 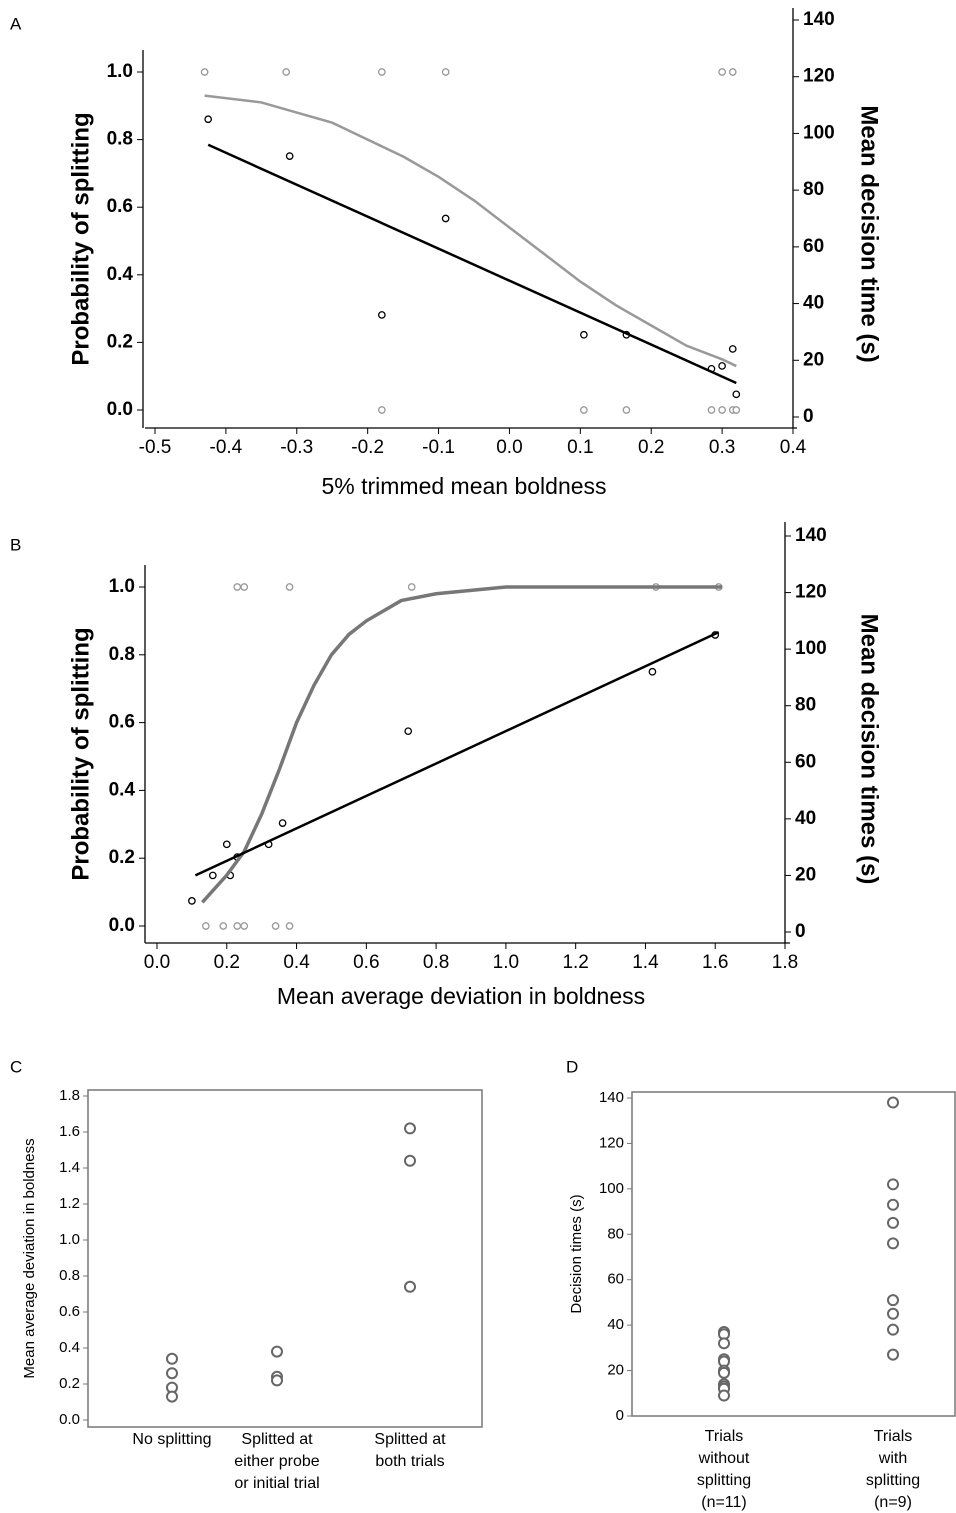 What do you see at coordinates (892, 1458) in the screenshot?
I see `x-tick-label: with` at bounding box center [892, 1458].